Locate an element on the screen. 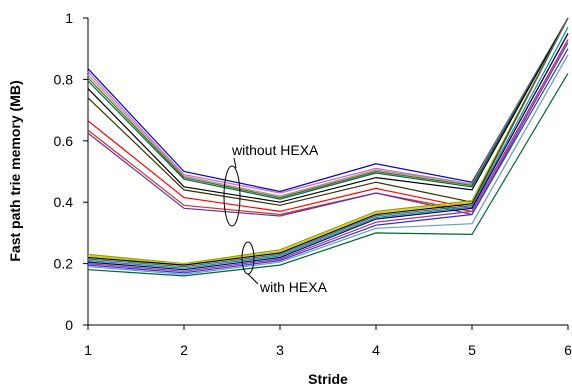 This screenshot has width=572, height=388. x-axis-title: Stride is located at coordinates (328, 379).